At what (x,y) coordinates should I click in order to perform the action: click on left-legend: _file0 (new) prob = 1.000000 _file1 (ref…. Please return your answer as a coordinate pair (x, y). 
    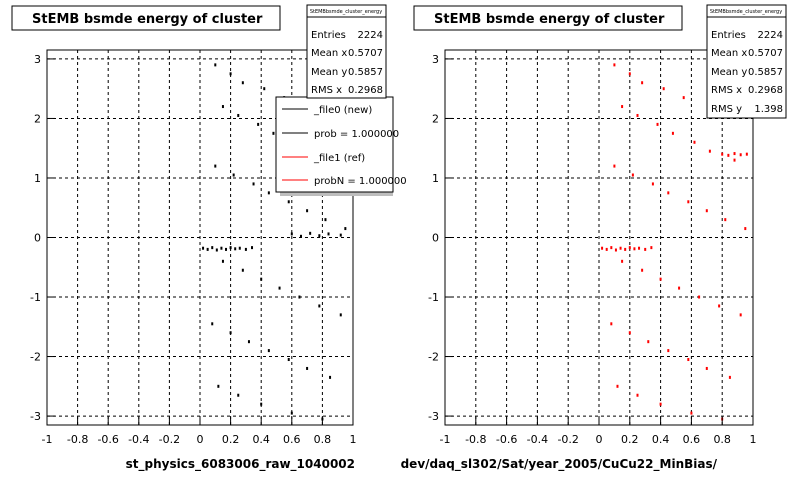
    Looking at the image, I should click on (341, 146).